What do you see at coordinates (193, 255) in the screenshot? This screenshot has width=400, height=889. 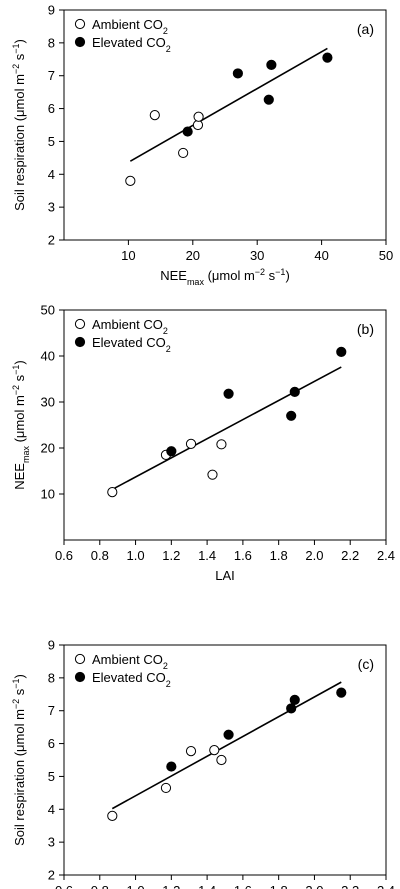 I see `x-tick-label: 20` at bounding box center [193, 255].